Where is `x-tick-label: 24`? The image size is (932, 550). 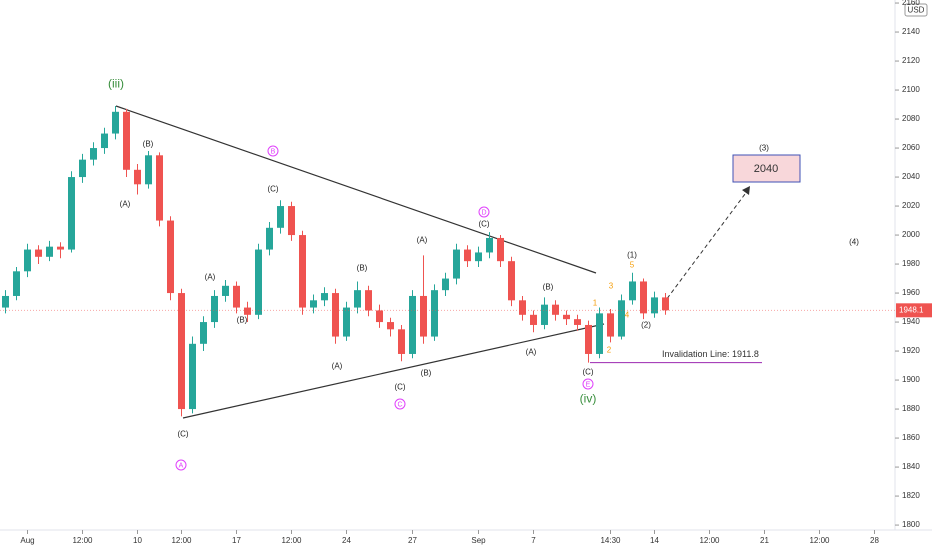 x-tick-label: 24 is located at coordinates (346, 540).